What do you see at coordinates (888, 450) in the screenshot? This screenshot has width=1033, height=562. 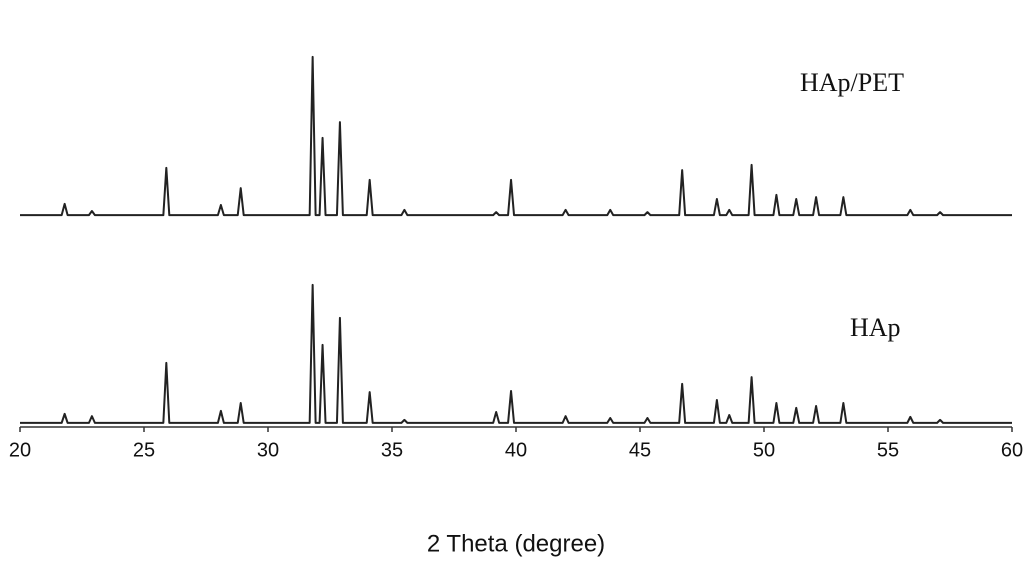 I see `x-tick-label: 55` at bounding box center [888, 450].